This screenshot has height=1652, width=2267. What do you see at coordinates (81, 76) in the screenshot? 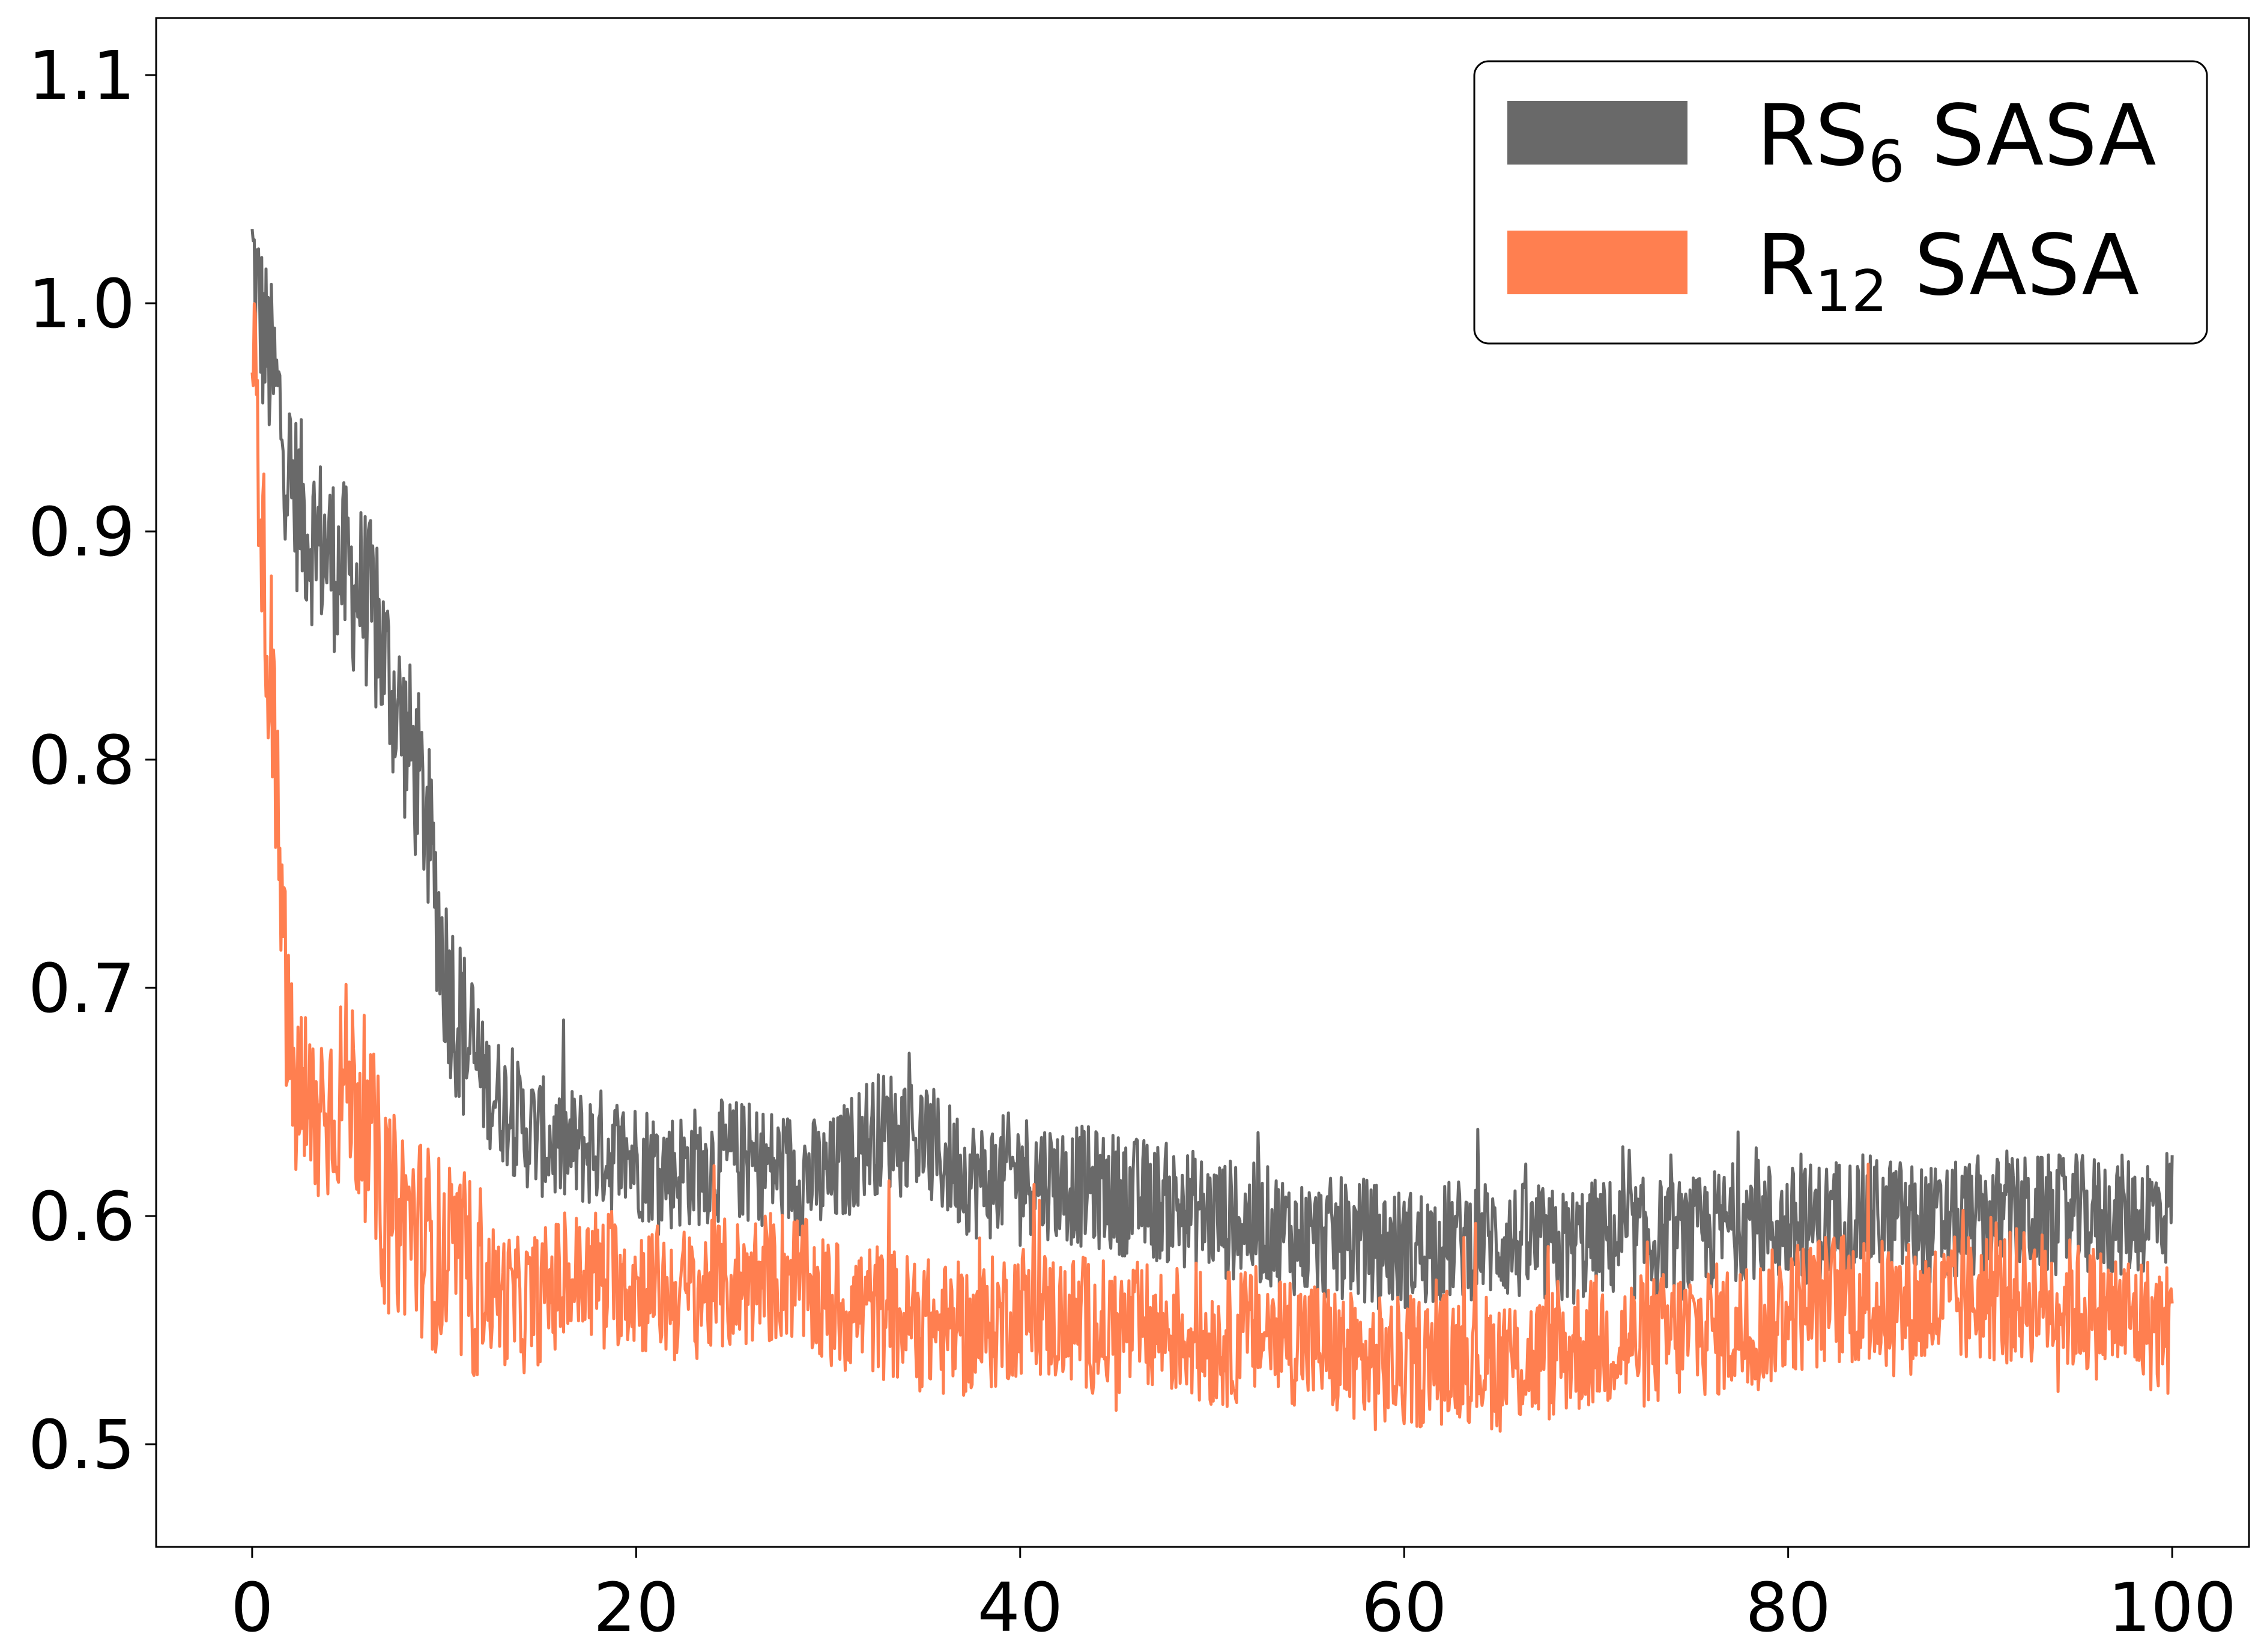
I see `y-tick-label: 1.1` at bounding box center [81, 76].